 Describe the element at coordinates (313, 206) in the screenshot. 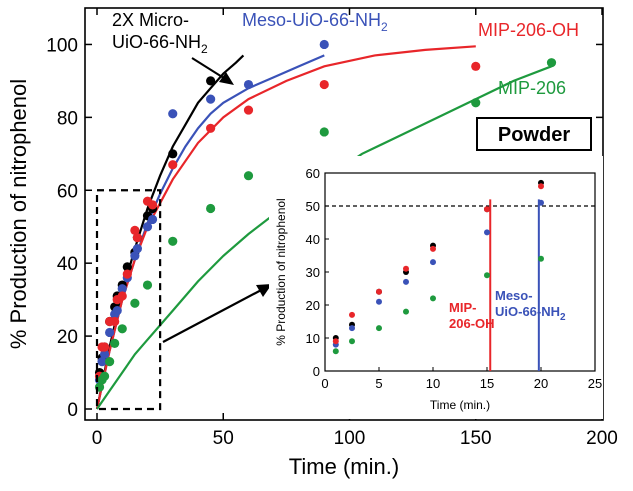

I see `inset-y-tick-label: 50` at that location.